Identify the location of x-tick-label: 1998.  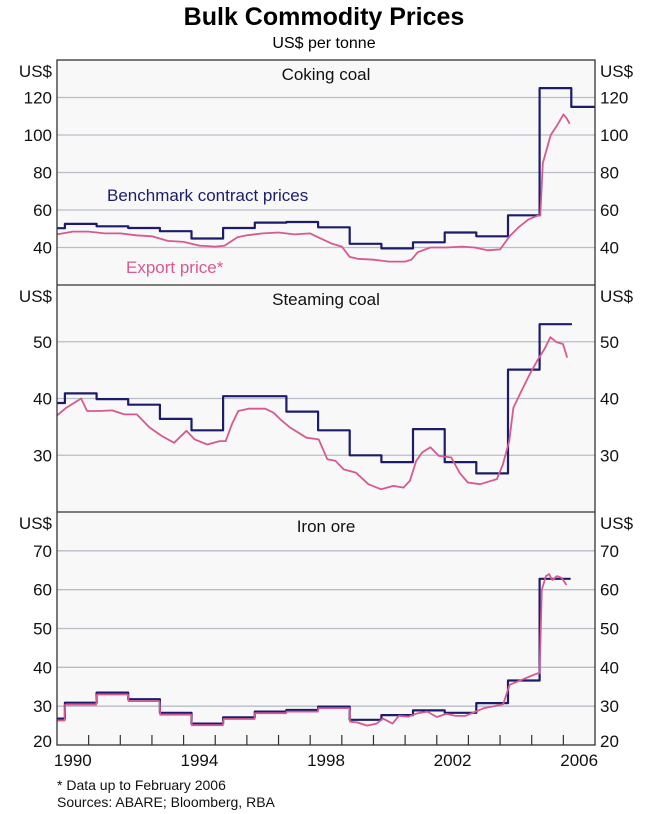
(326, 760).